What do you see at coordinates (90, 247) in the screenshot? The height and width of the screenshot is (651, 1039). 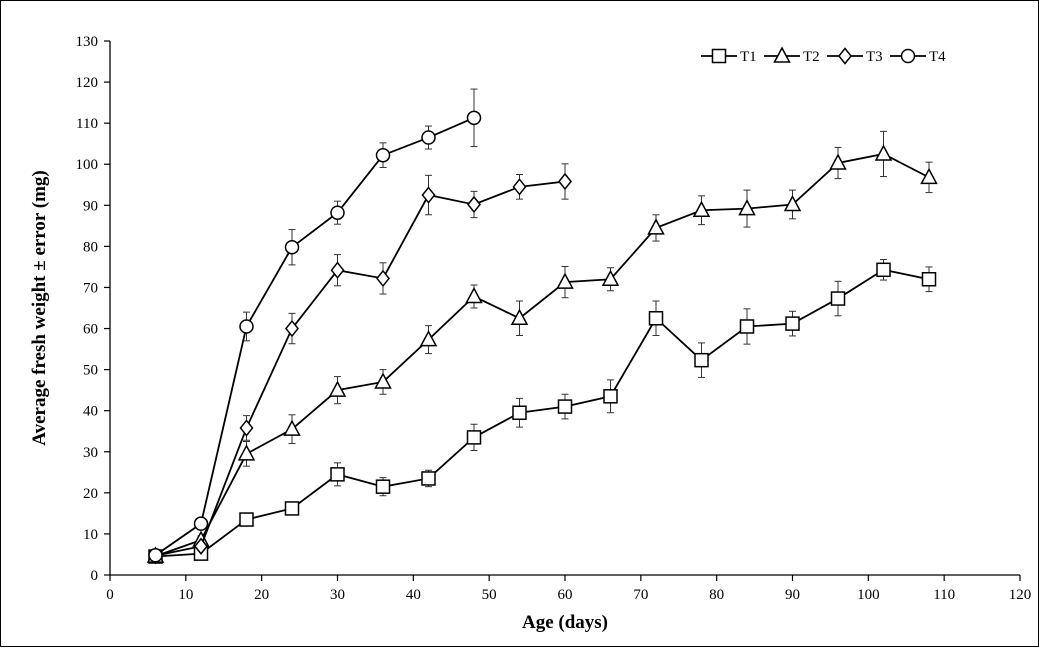 I see `y-tick-label: 80` at bounding box center [90, 247].